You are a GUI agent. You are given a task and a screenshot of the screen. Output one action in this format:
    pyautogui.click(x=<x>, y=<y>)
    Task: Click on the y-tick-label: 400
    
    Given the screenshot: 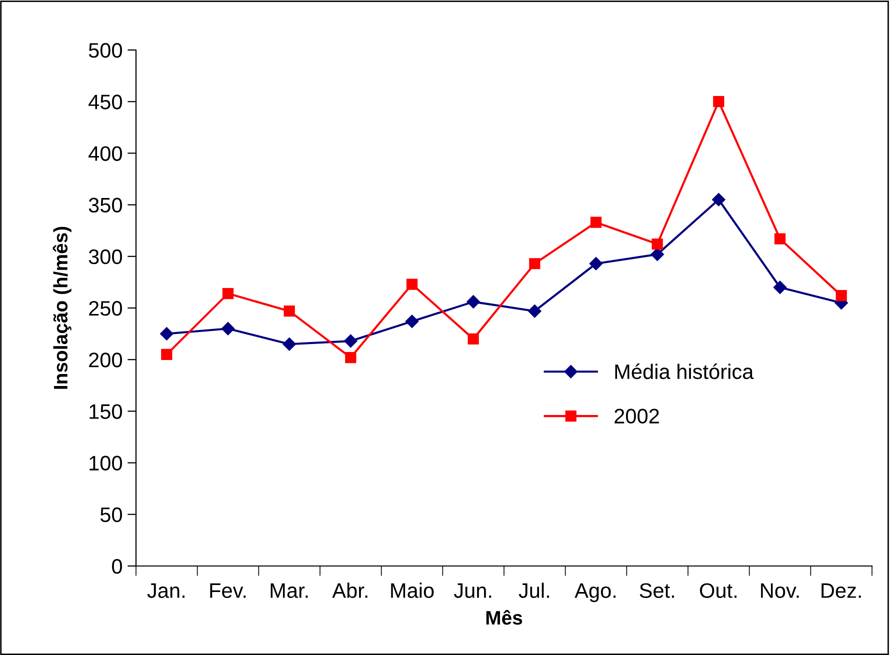 What is the action you would take?
    pyautogui.click(x=105, y=153)
    